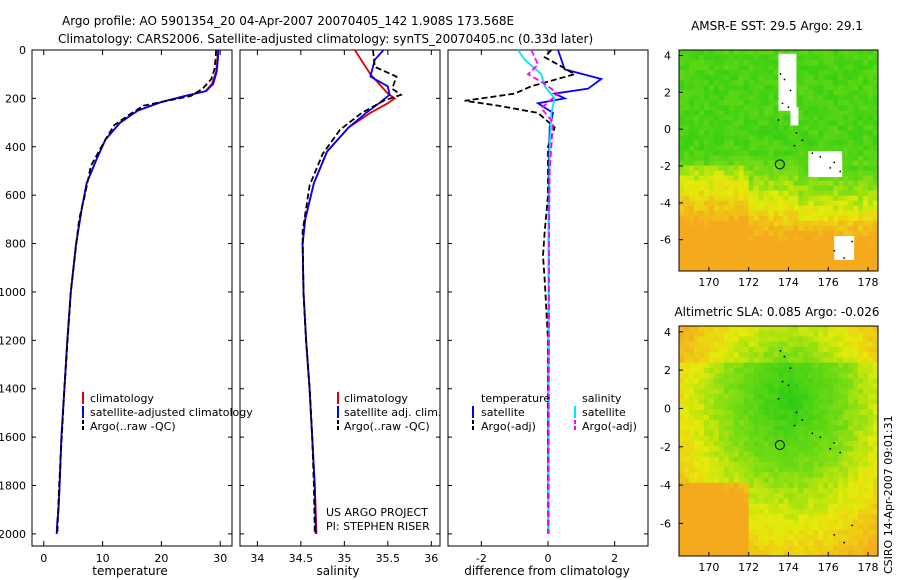 The image size is (900, 580). I want to click on island-dot, so click(794, 425).